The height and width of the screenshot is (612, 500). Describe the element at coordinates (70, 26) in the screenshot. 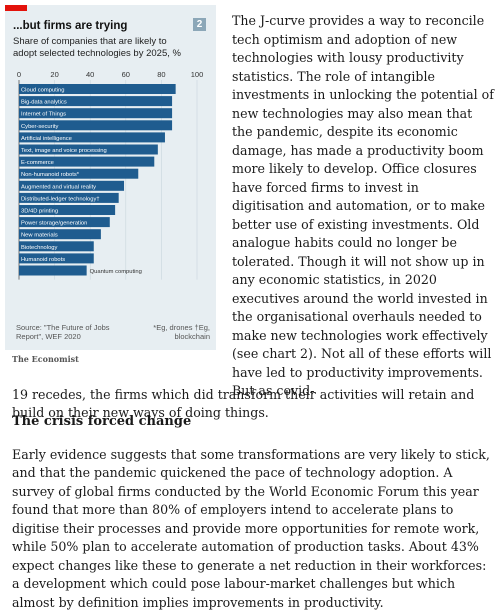

I see `chart-title: ...but firms are trying` at that location.